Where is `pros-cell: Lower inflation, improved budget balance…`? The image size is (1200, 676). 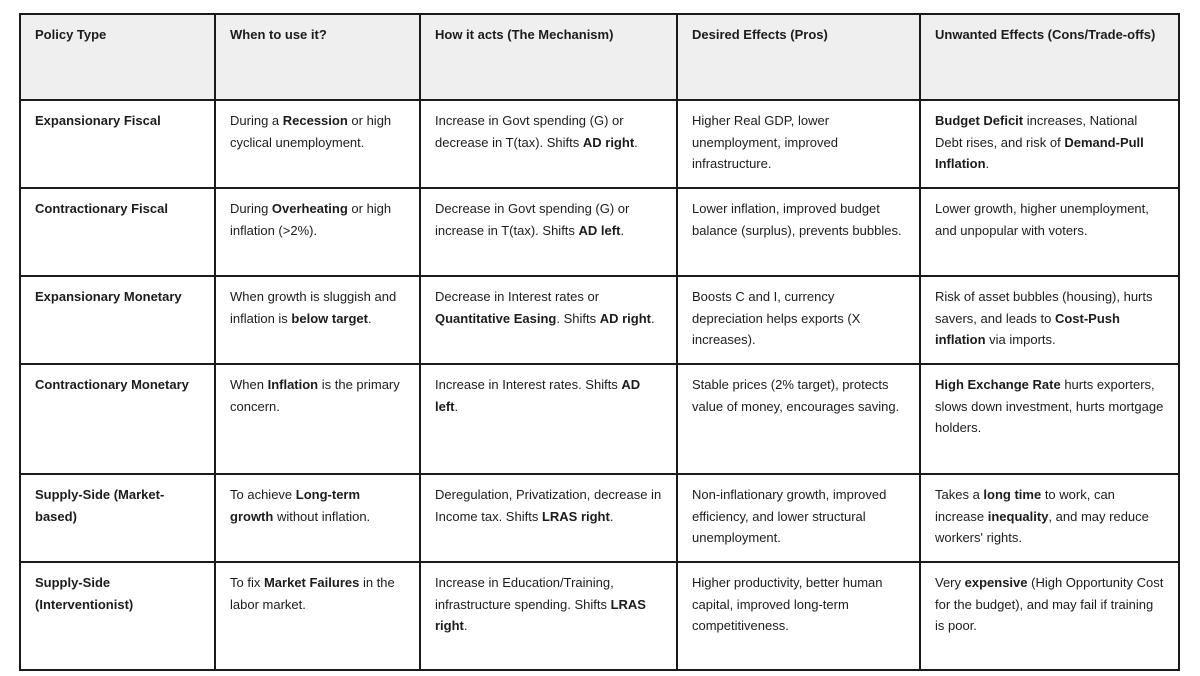 pros-cell: Lower inflation, improved budget balance… is located at coordinates (798, 232).